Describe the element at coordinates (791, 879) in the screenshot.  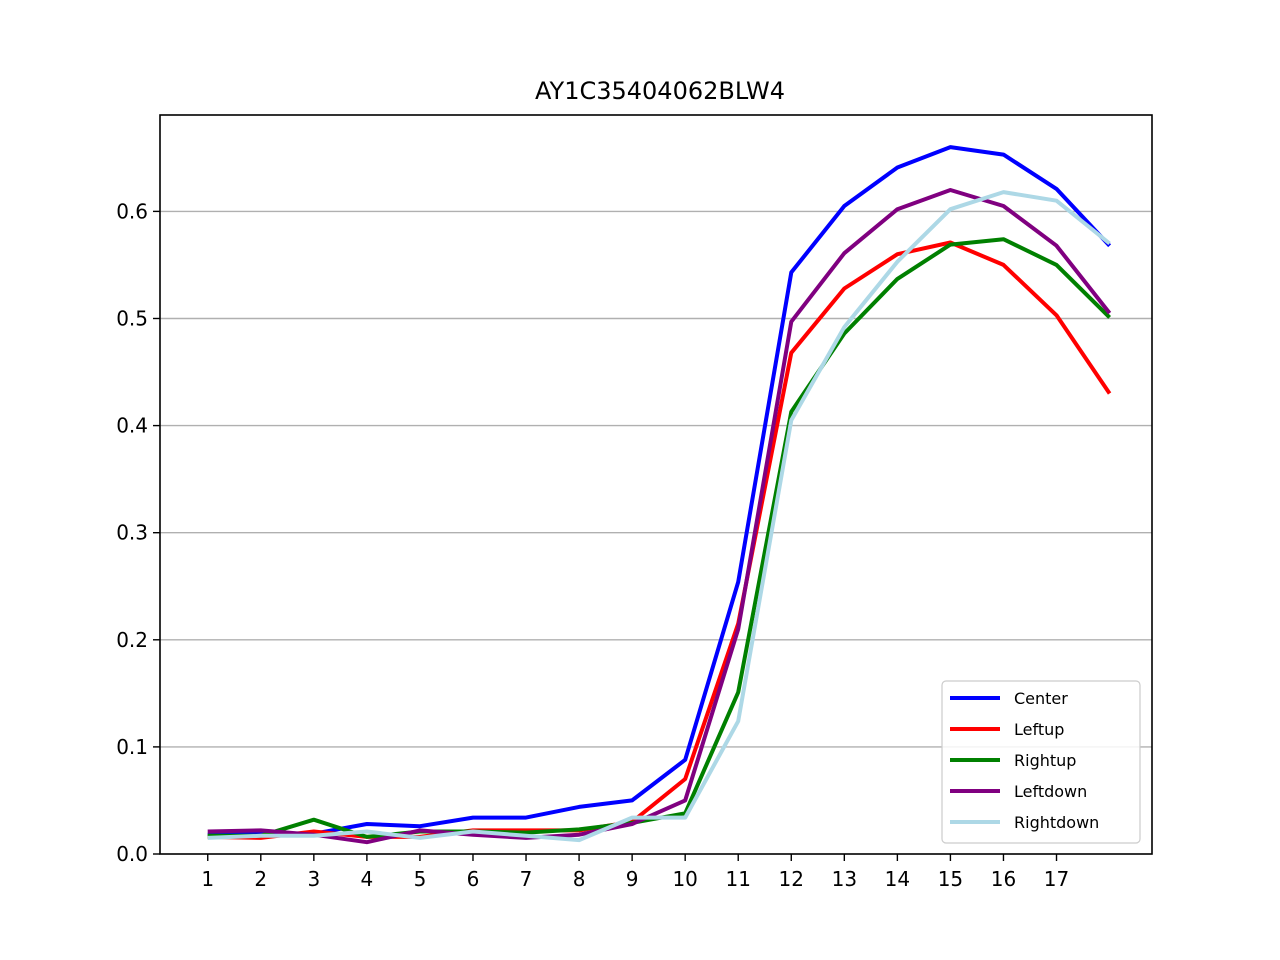
I see `x-tick-label: 12` at that location.